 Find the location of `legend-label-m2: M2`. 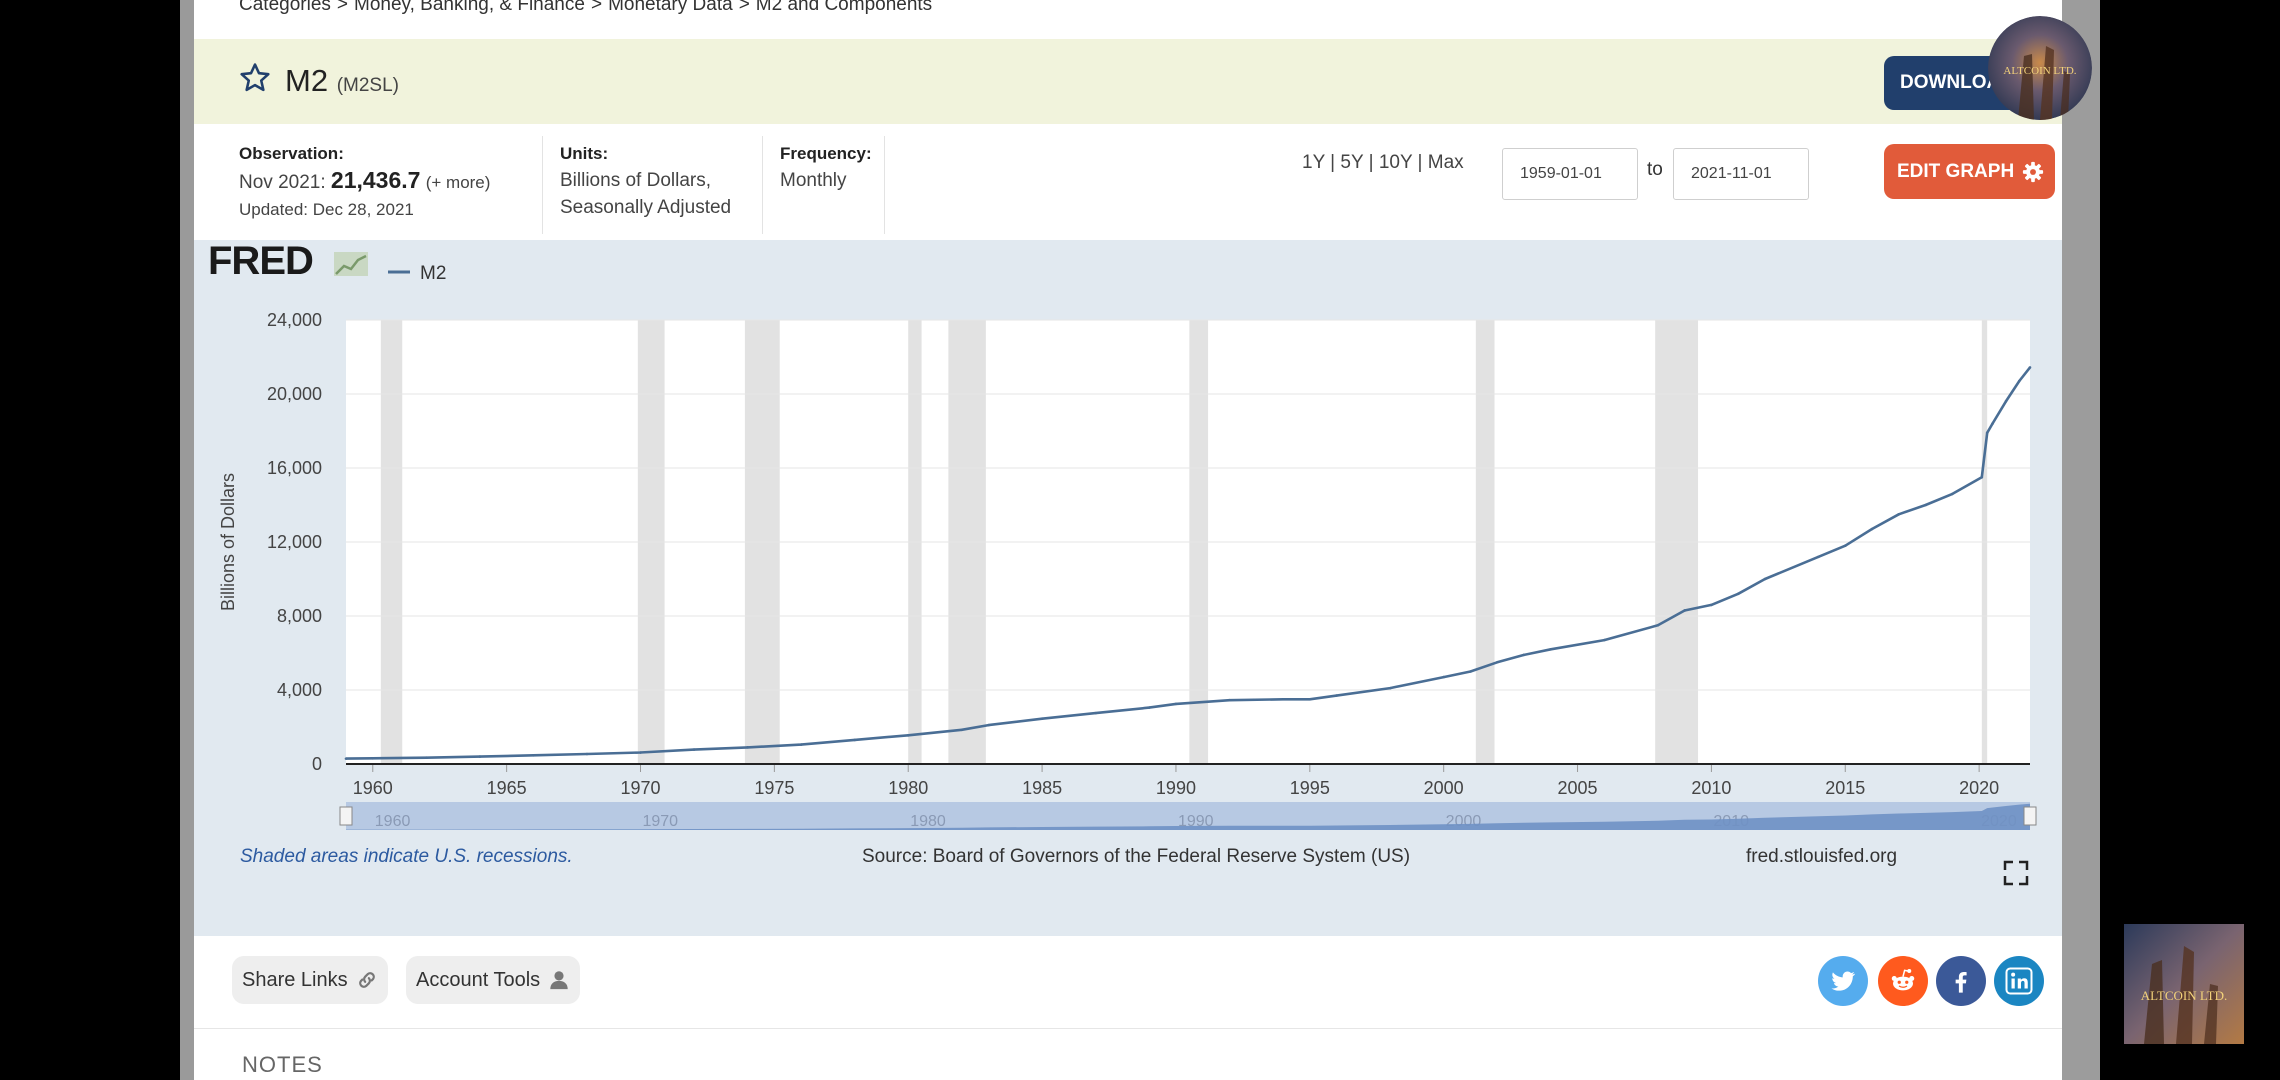

legend-label-m2: M2 is located at coordinates (433, 273).